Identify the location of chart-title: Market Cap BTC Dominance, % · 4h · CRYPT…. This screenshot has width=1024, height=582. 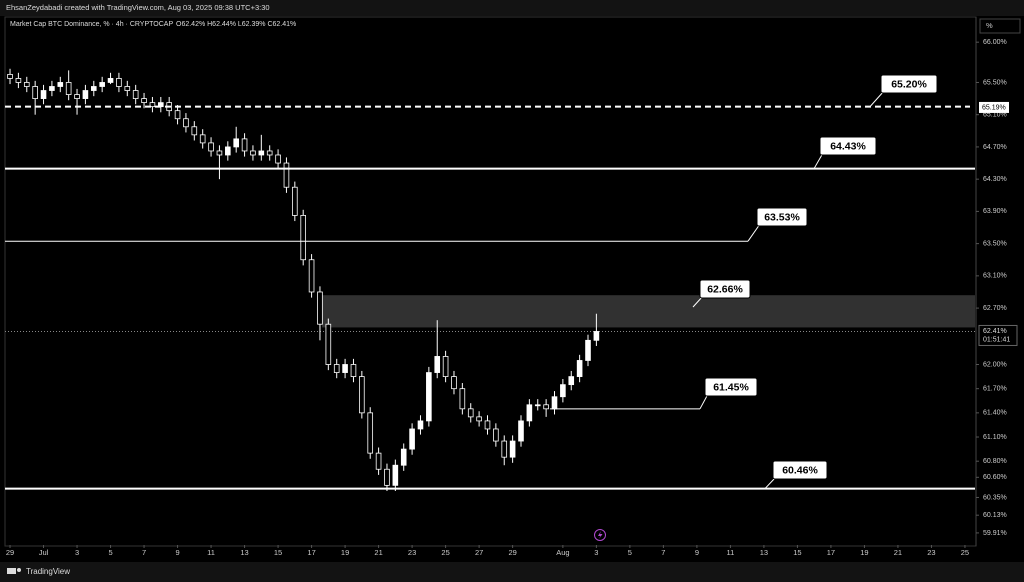
(91, 24).